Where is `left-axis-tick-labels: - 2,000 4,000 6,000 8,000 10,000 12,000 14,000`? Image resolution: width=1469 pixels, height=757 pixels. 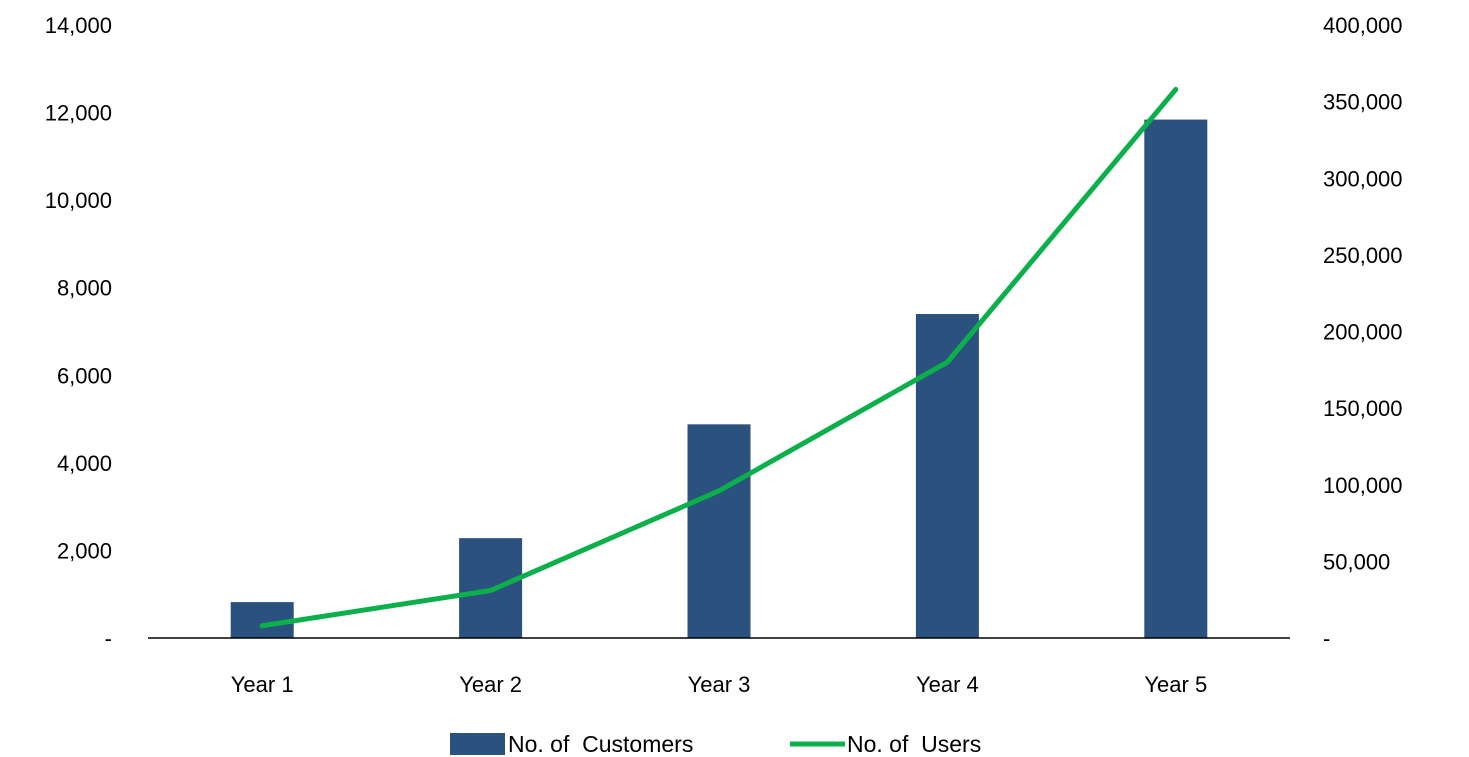 left-axis-tick-labels: - 2,000 4,000 6,000 8,000 10,000 12,000 14,000 is located at coordinates (78, 332).